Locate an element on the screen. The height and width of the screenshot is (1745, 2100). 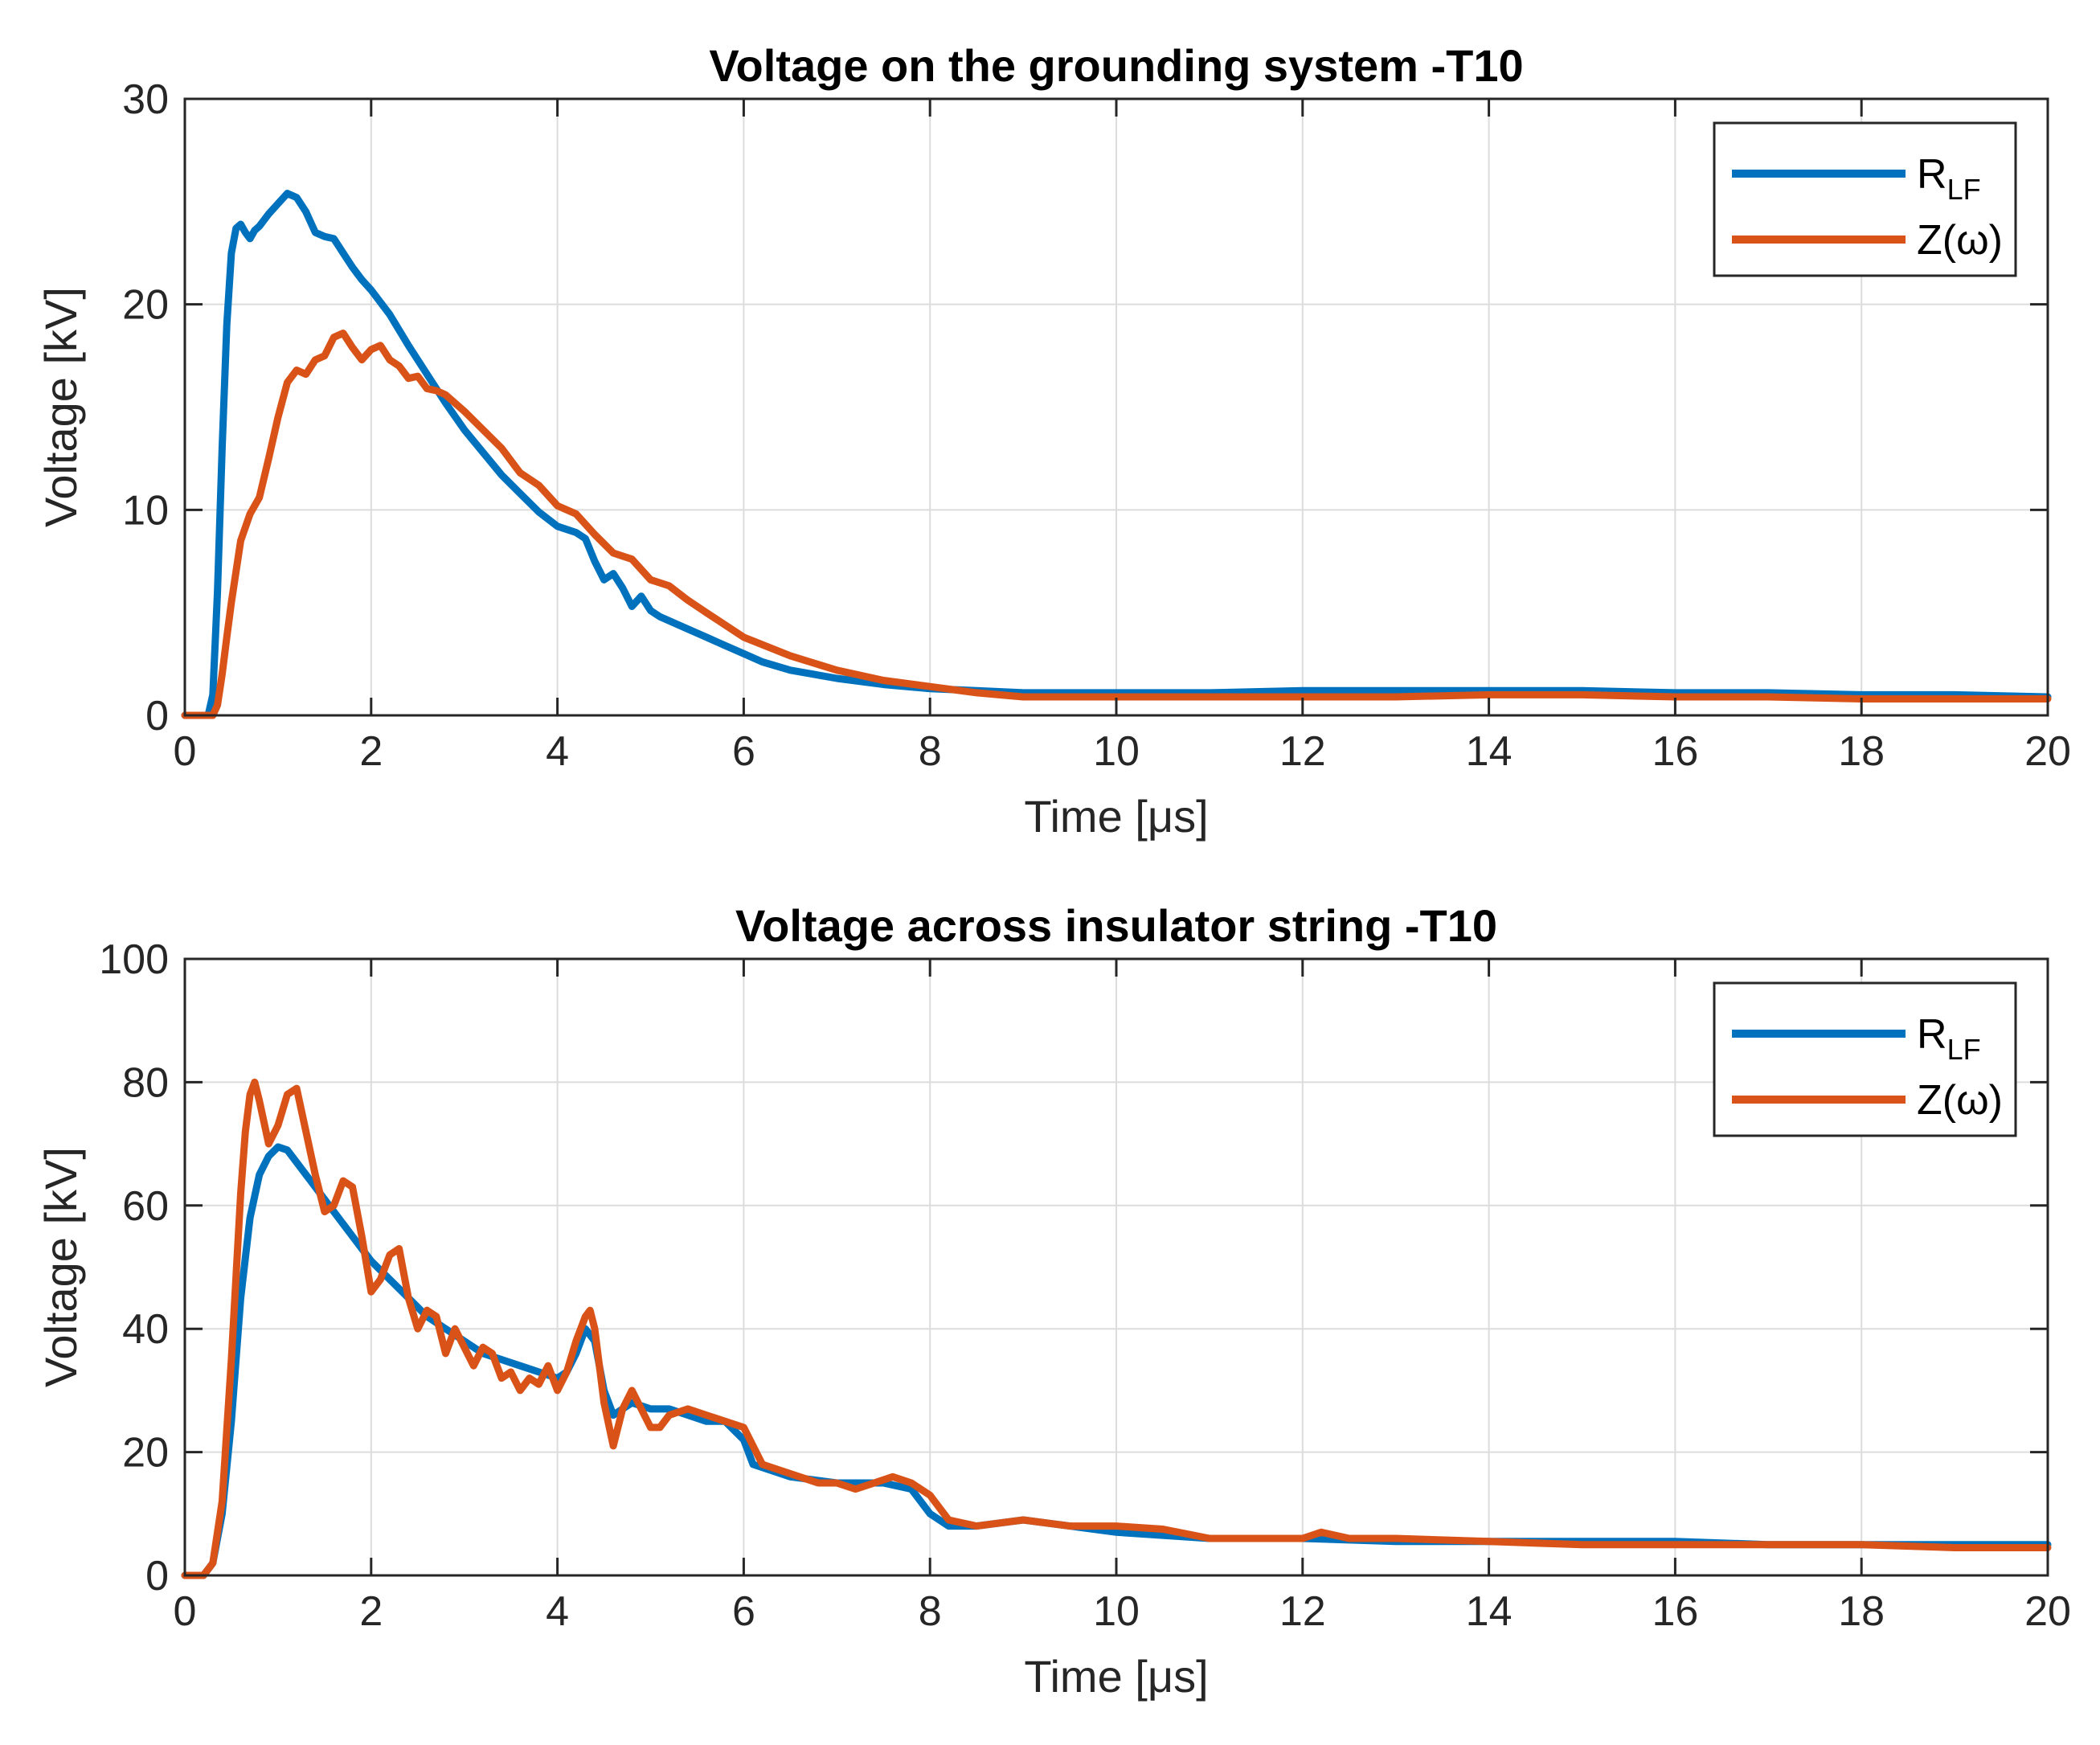
y-tick-label: 80 is located at coordinates (145, 1082).